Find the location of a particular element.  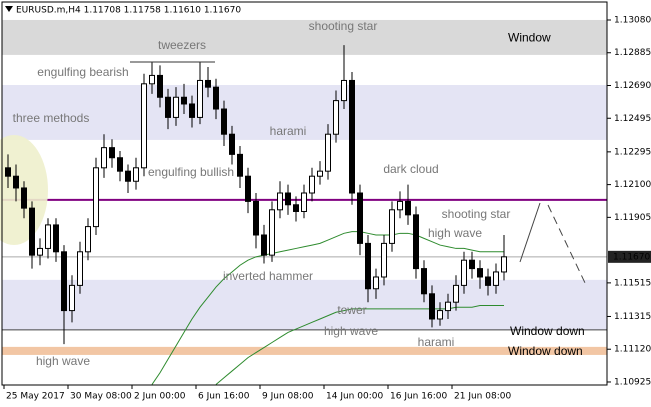

x-tick-label: 25 May 2017 is located at coordinates (35, 397).